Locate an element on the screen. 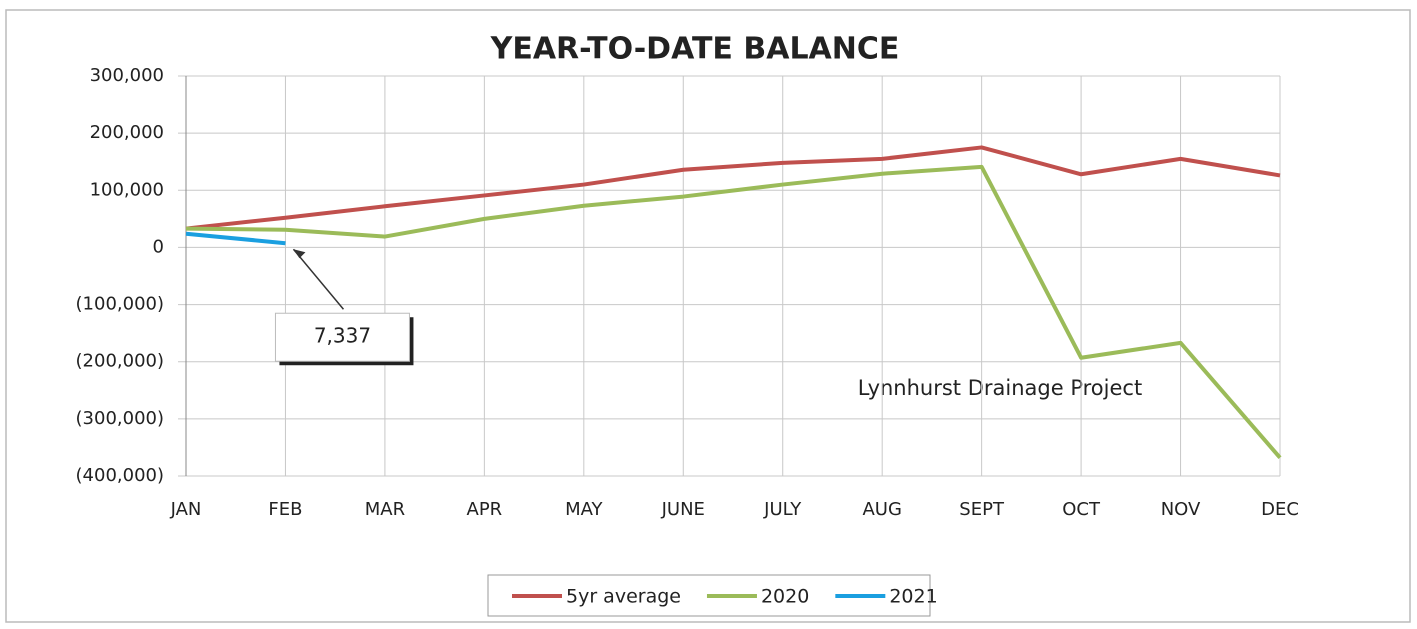  data-label: 7,337 is located at coordinates (342, 336).